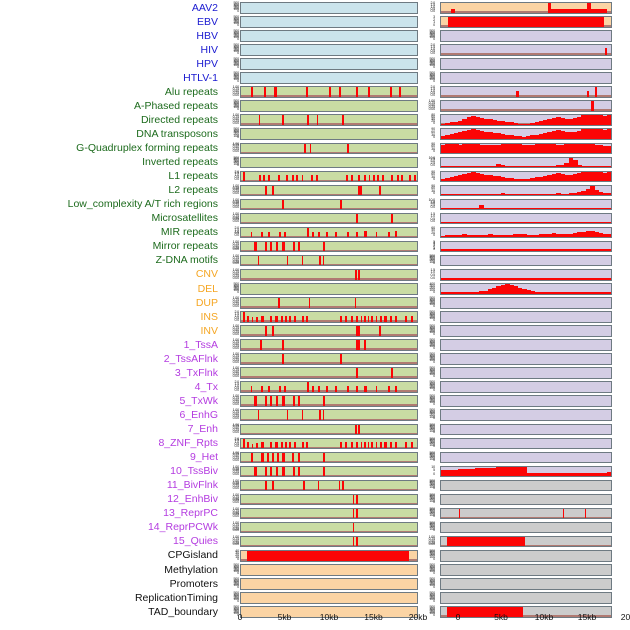 The width and height of the screenshot is (630, 630). What do you see at coordinates (271, 471) in the screenshot?
I see `data-bar` at bounding box center [271, 471].